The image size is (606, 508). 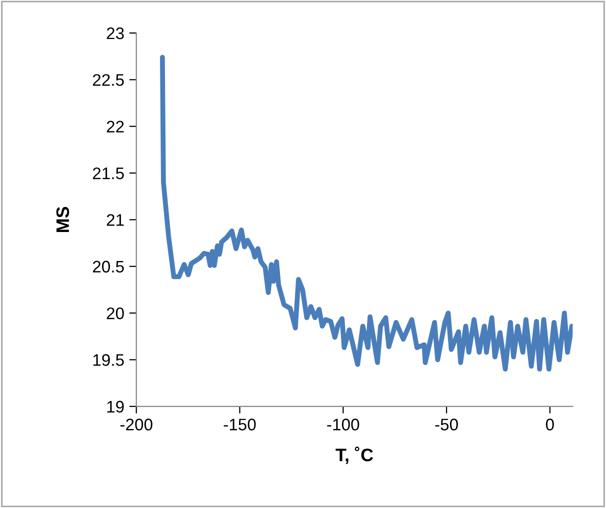 What do you see at coordinates (240, 424) in the screenshot?
I see `x-tick-label: -150` at bounding box center [240, 424].